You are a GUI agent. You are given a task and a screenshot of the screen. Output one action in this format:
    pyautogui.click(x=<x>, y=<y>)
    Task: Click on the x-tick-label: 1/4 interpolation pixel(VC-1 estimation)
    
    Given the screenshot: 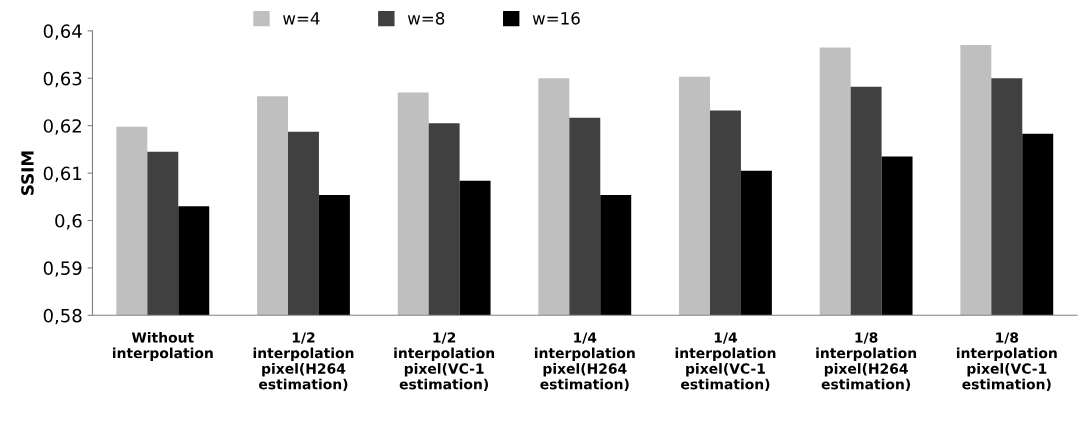 What is the action you would take?
    pyautogui.click(x=725, y=362)
    